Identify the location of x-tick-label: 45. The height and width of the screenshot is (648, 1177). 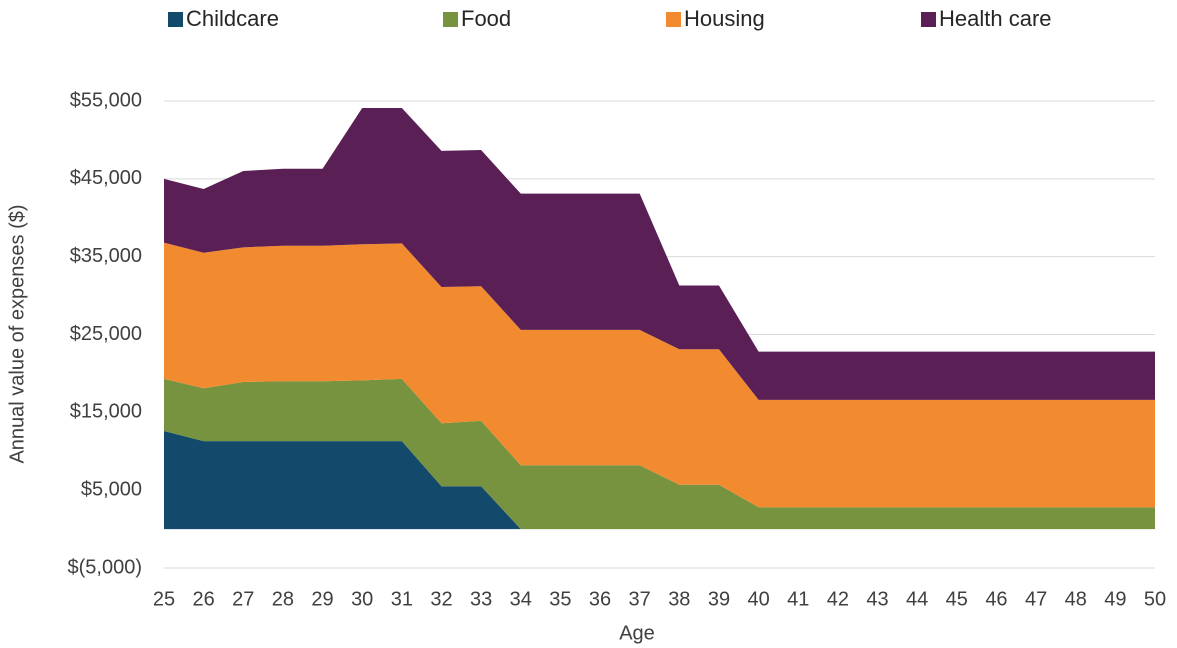
(957, 599).